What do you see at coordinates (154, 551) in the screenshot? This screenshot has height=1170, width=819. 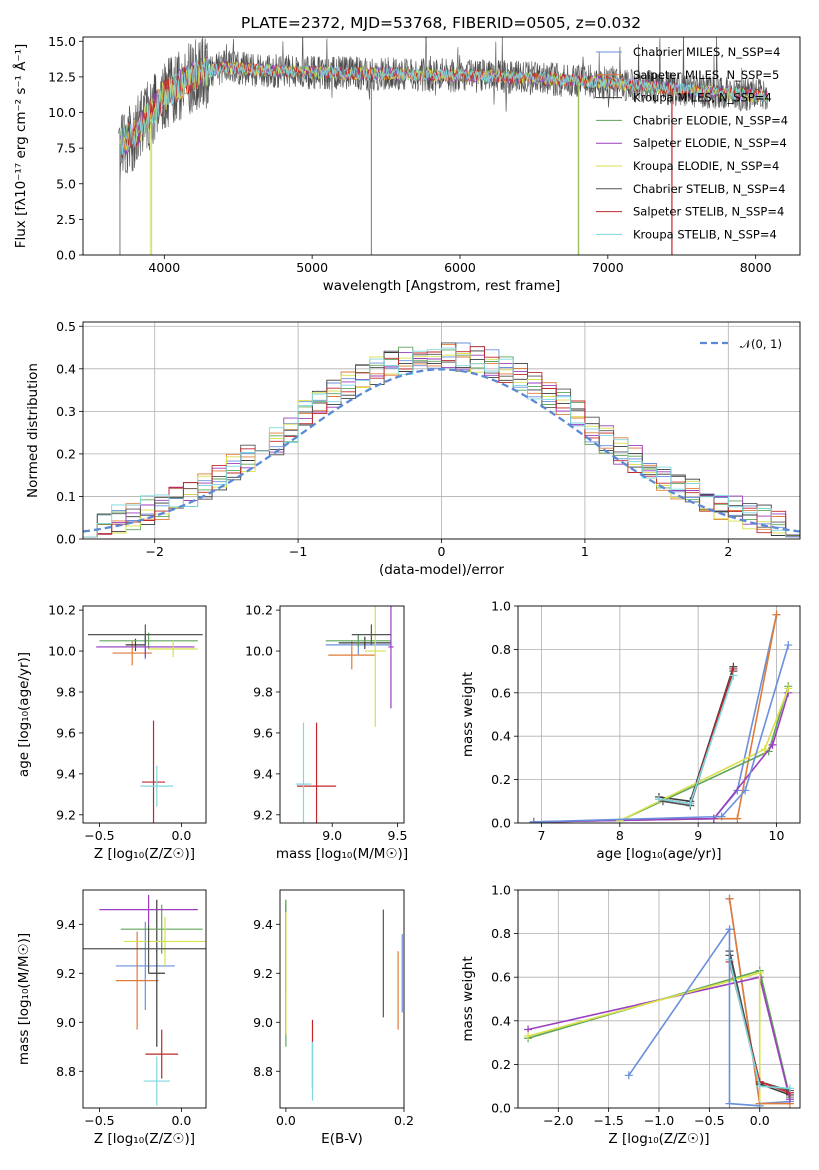 I see `x-tick-label: −2` at bounding box center [154, 551].